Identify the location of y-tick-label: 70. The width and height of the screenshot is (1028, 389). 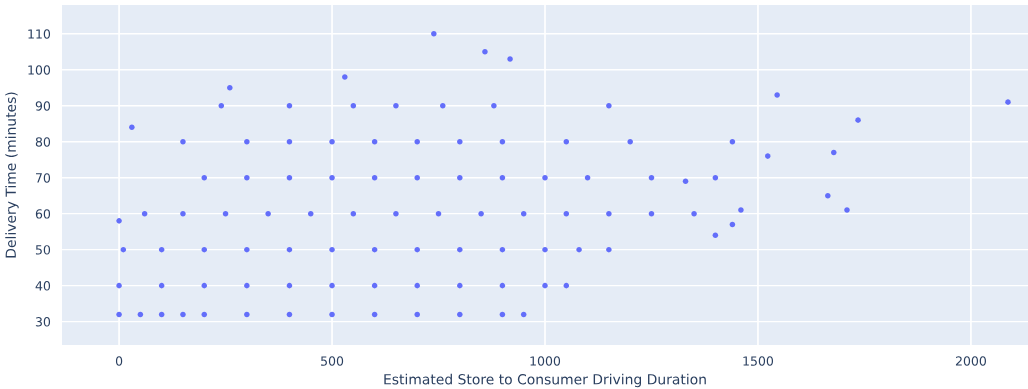
(43, 178).